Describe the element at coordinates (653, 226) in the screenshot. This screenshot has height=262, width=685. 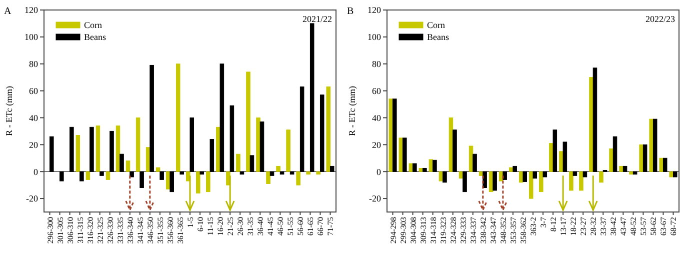
I see `x-tick-label: 58-62` at that location.